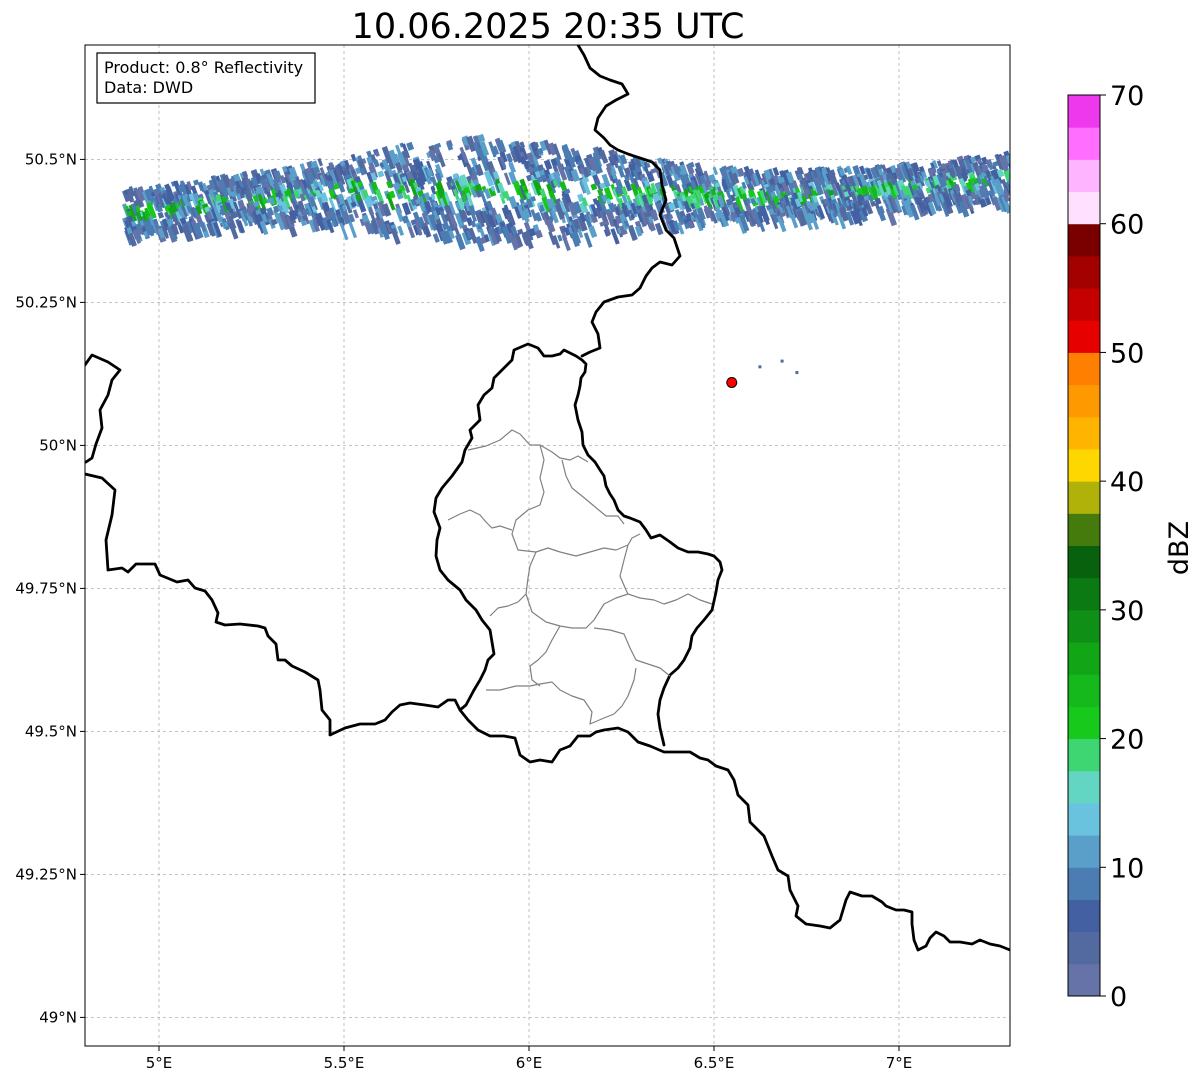  What do you see at coordinates (103, 408) in the screenshot?
I see `border-belgium-north` at bounding box center [103, 408].